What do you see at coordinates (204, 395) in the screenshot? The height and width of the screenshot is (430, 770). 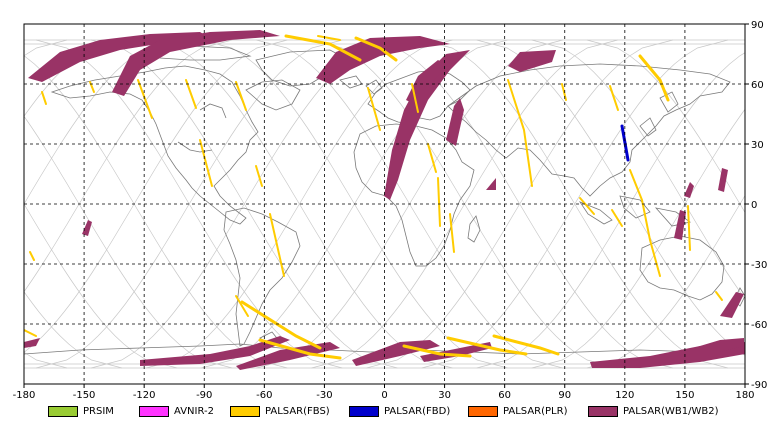 I see `x-tick-label: -90` at bounding box center [204, 395].